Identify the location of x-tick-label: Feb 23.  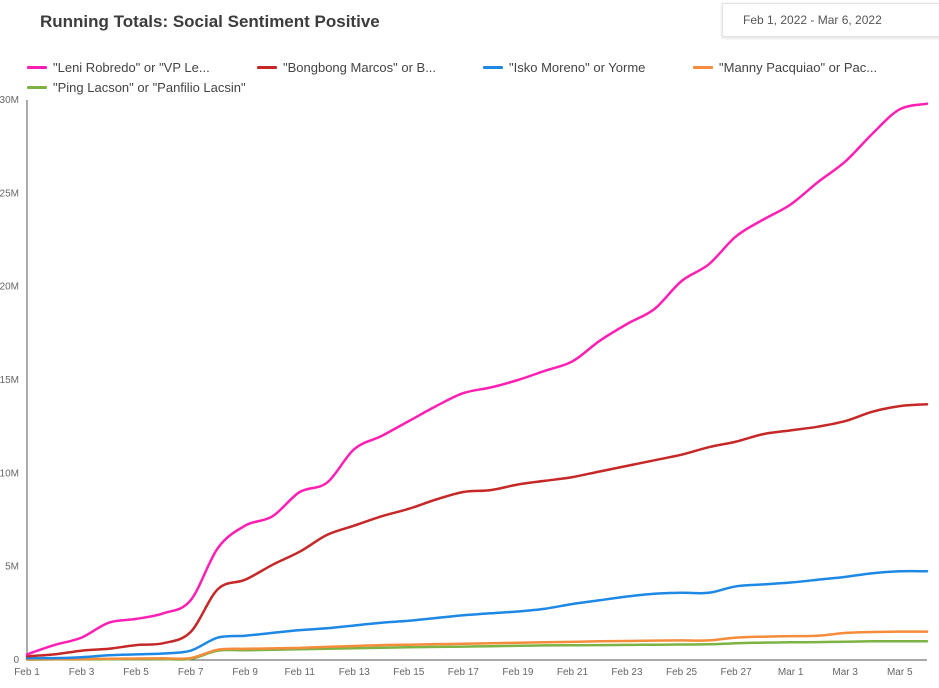
(627, 672).